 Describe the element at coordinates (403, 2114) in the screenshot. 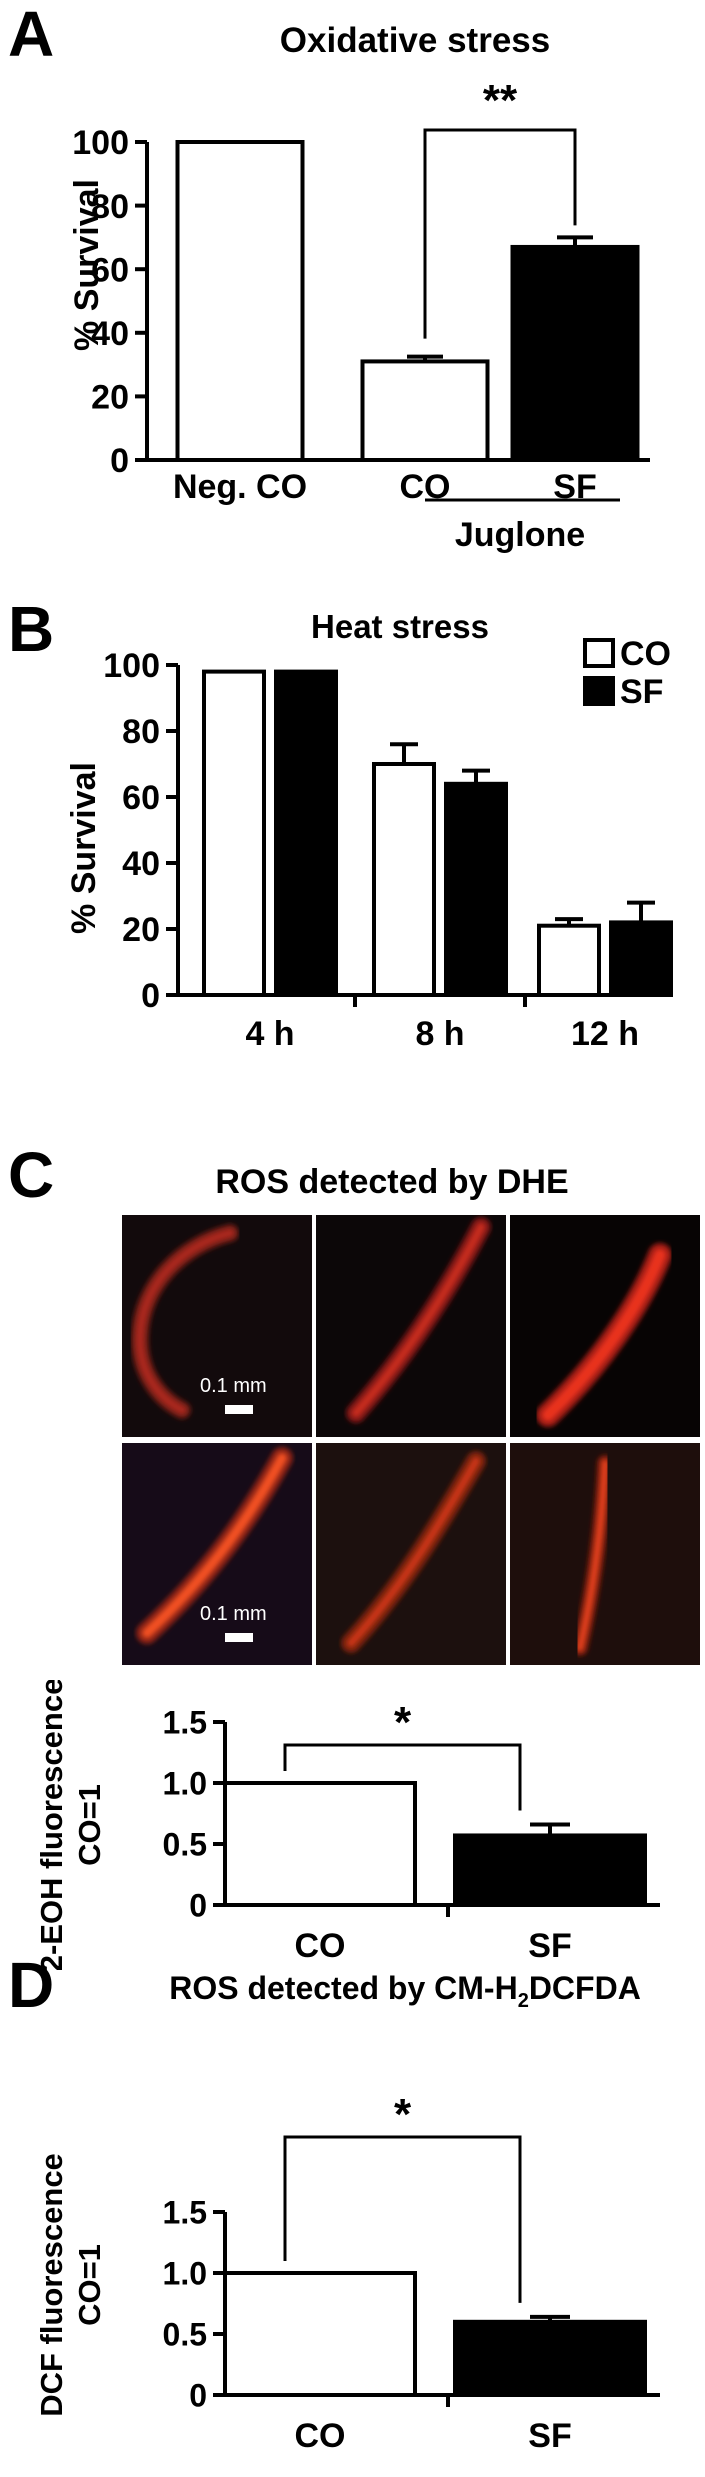

I see `chart-d-sig-label: *` at that location.